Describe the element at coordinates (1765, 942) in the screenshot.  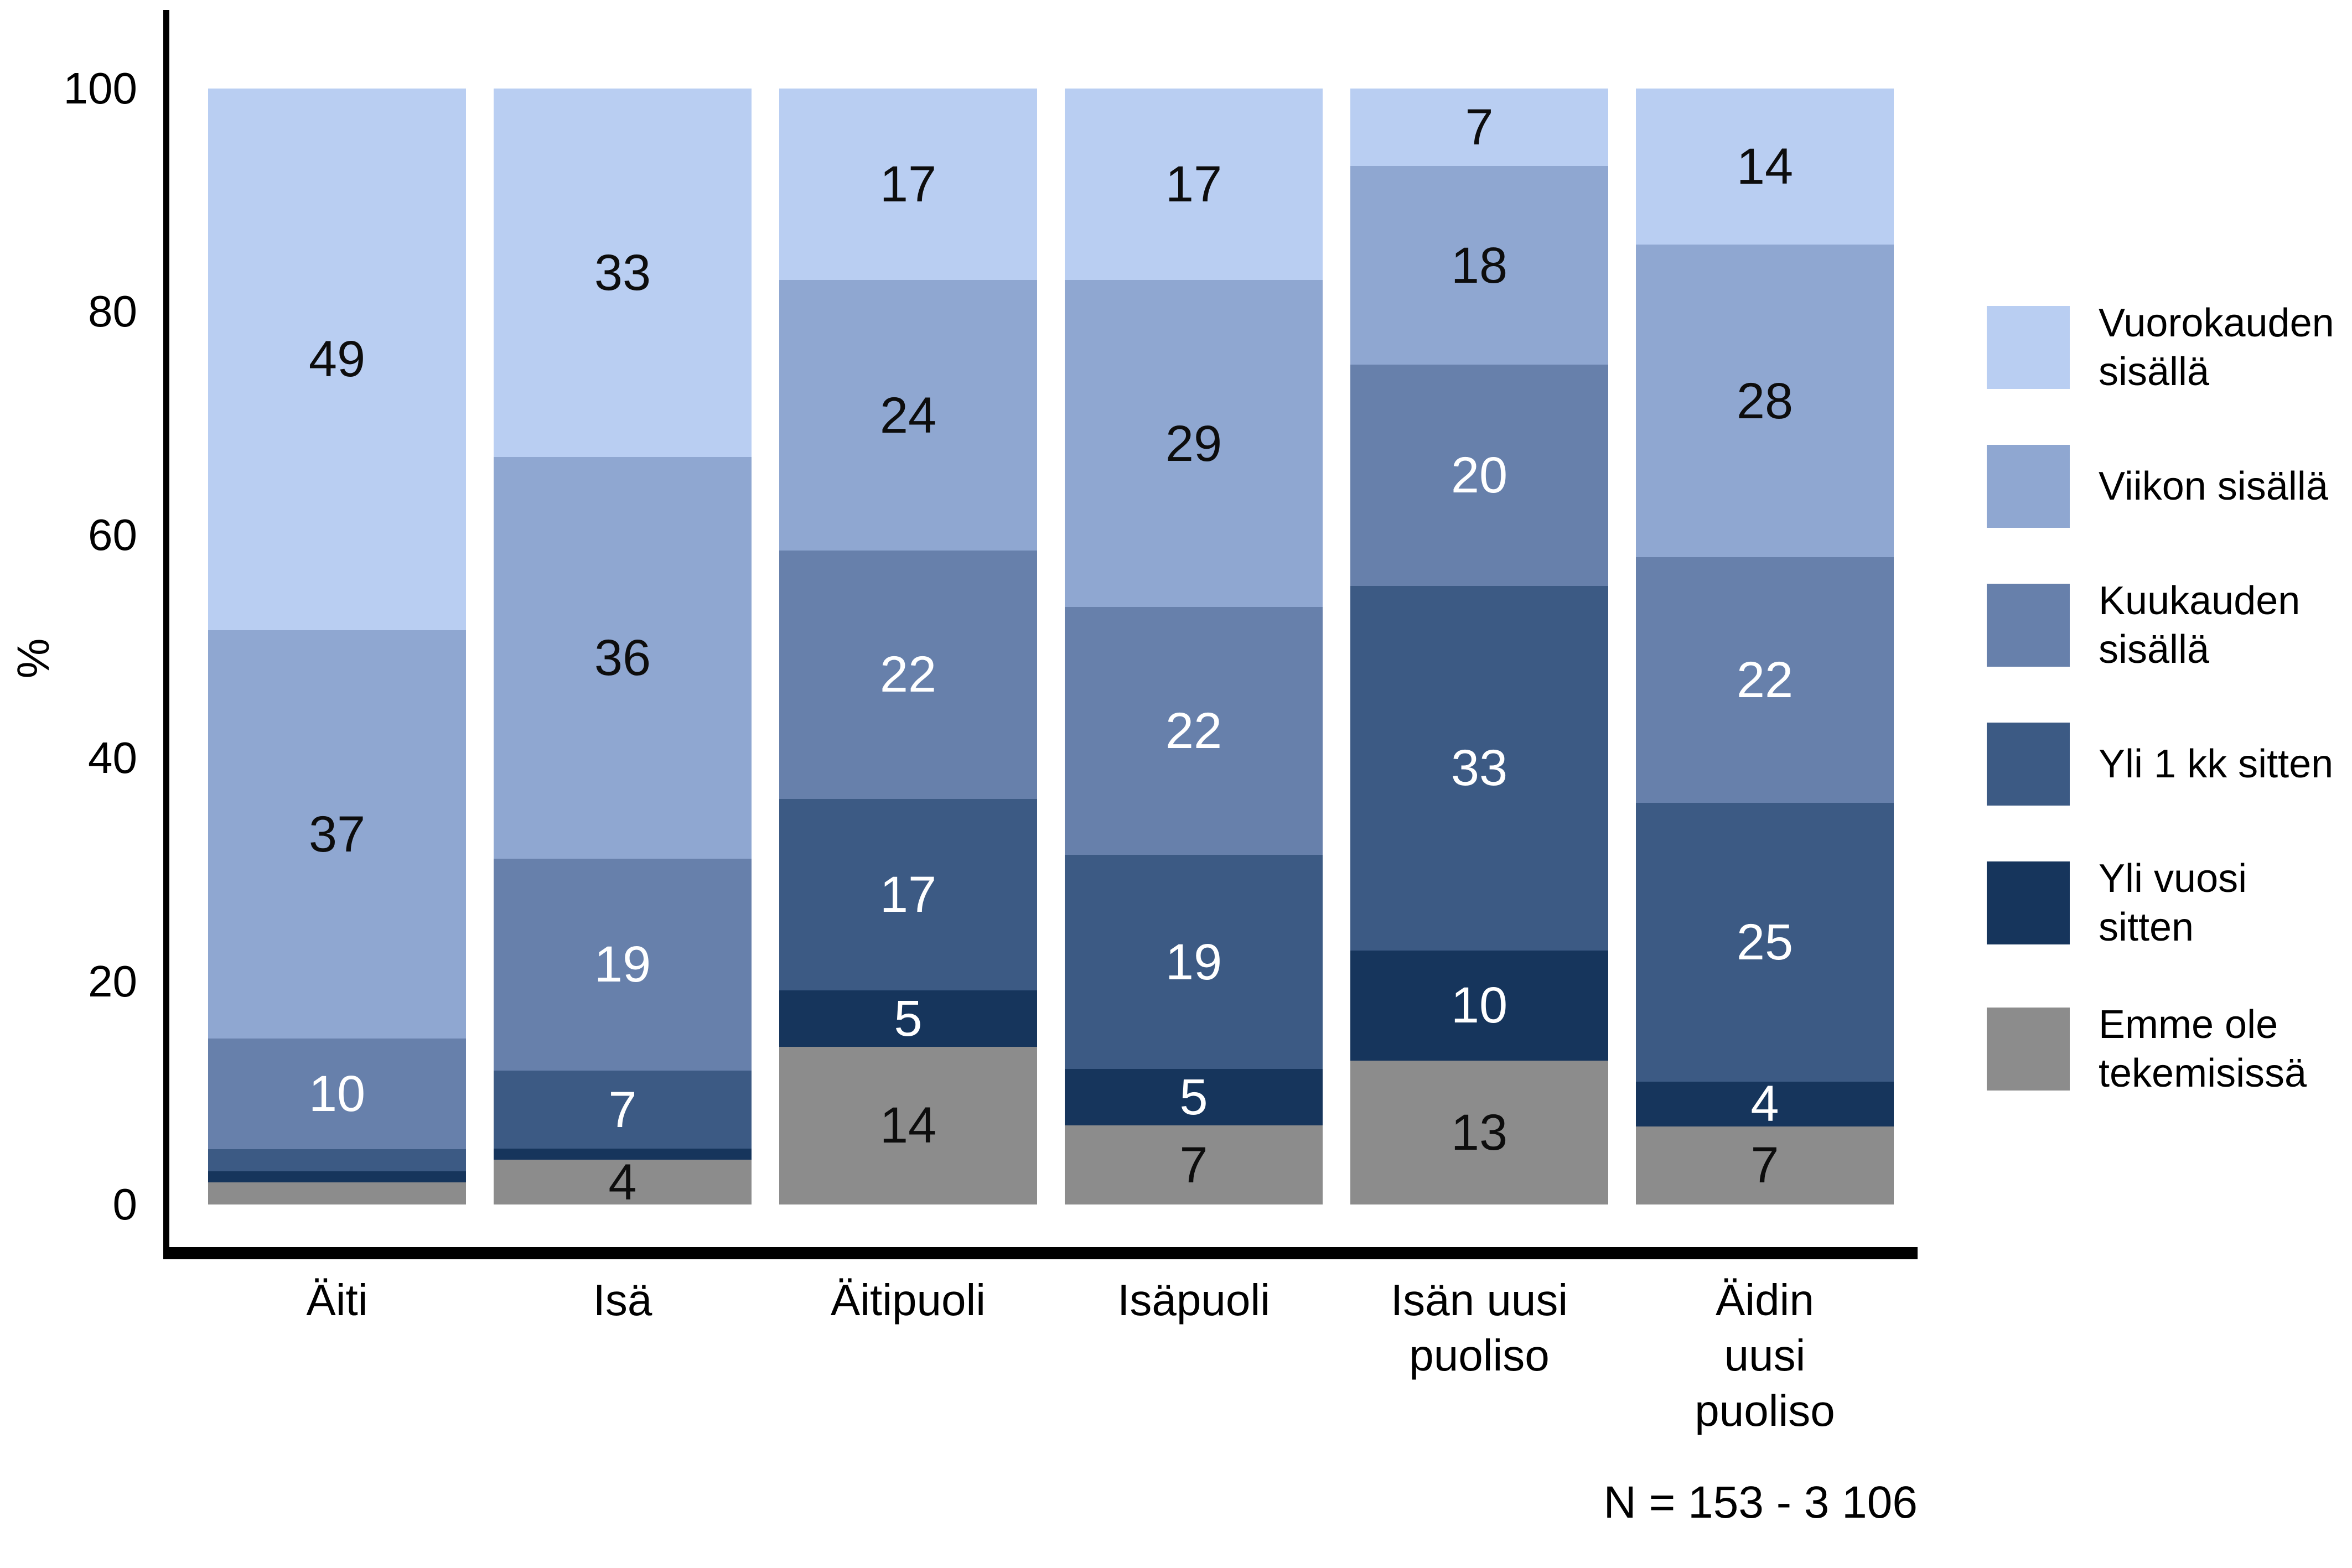
I see `bar-segment: 25` at that location.